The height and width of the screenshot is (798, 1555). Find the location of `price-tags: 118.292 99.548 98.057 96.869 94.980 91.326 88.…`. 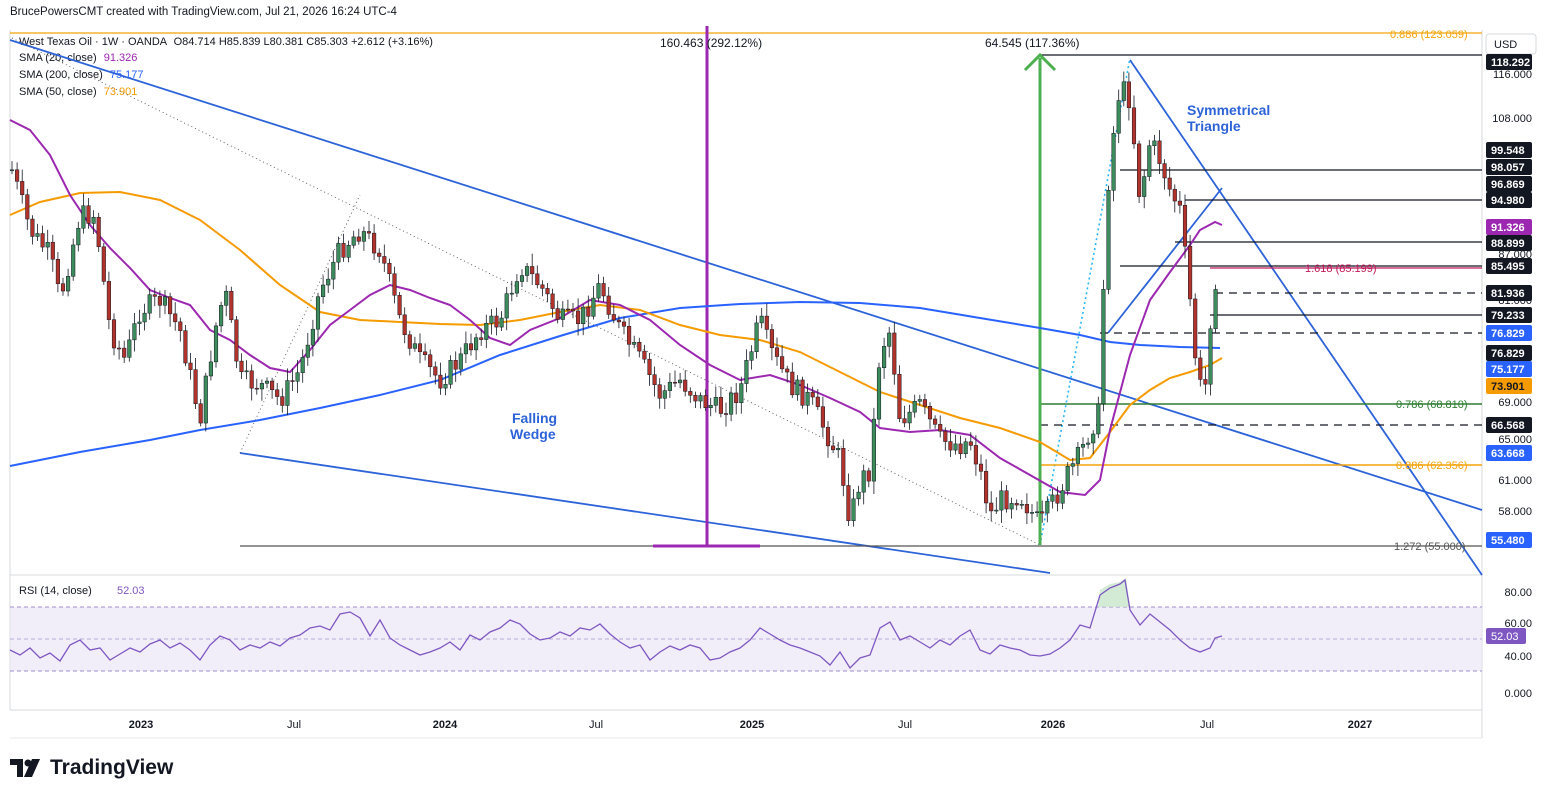

price-tags: 118.292 99.548 98.057 96.869 94.980 91.326 88.… is located at coordinates (1509, 301).